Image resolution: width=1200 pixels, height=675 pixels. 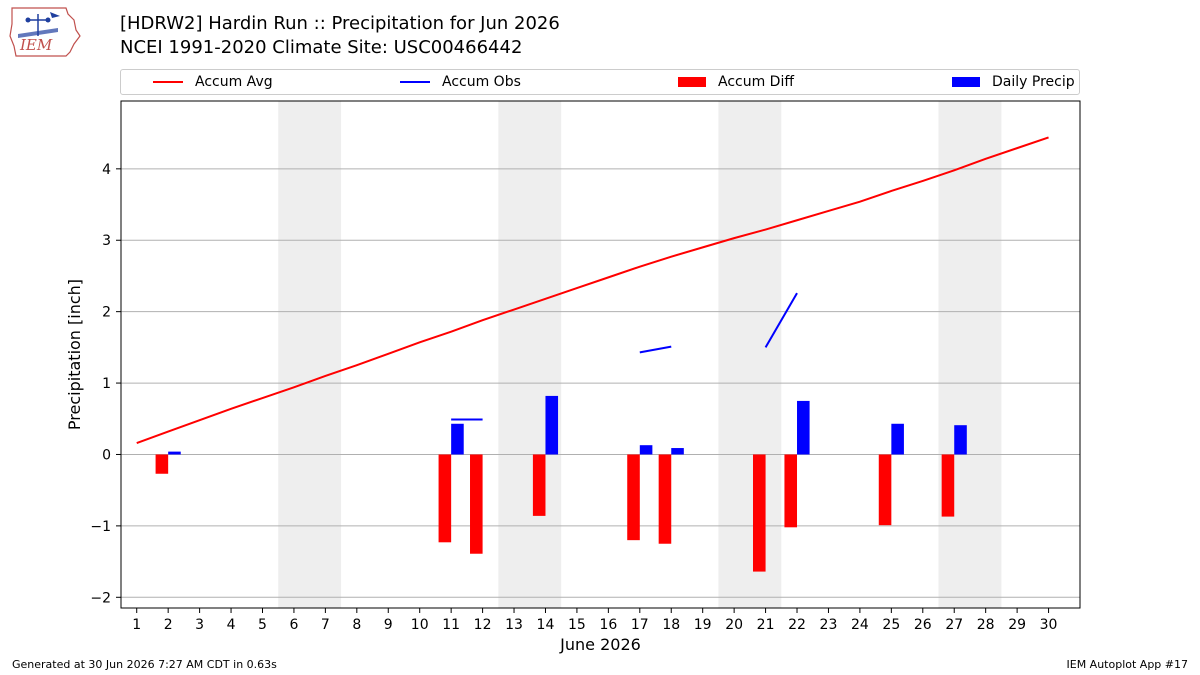 I want to click on x-tick-label: 25, so click(x=891, y=625).